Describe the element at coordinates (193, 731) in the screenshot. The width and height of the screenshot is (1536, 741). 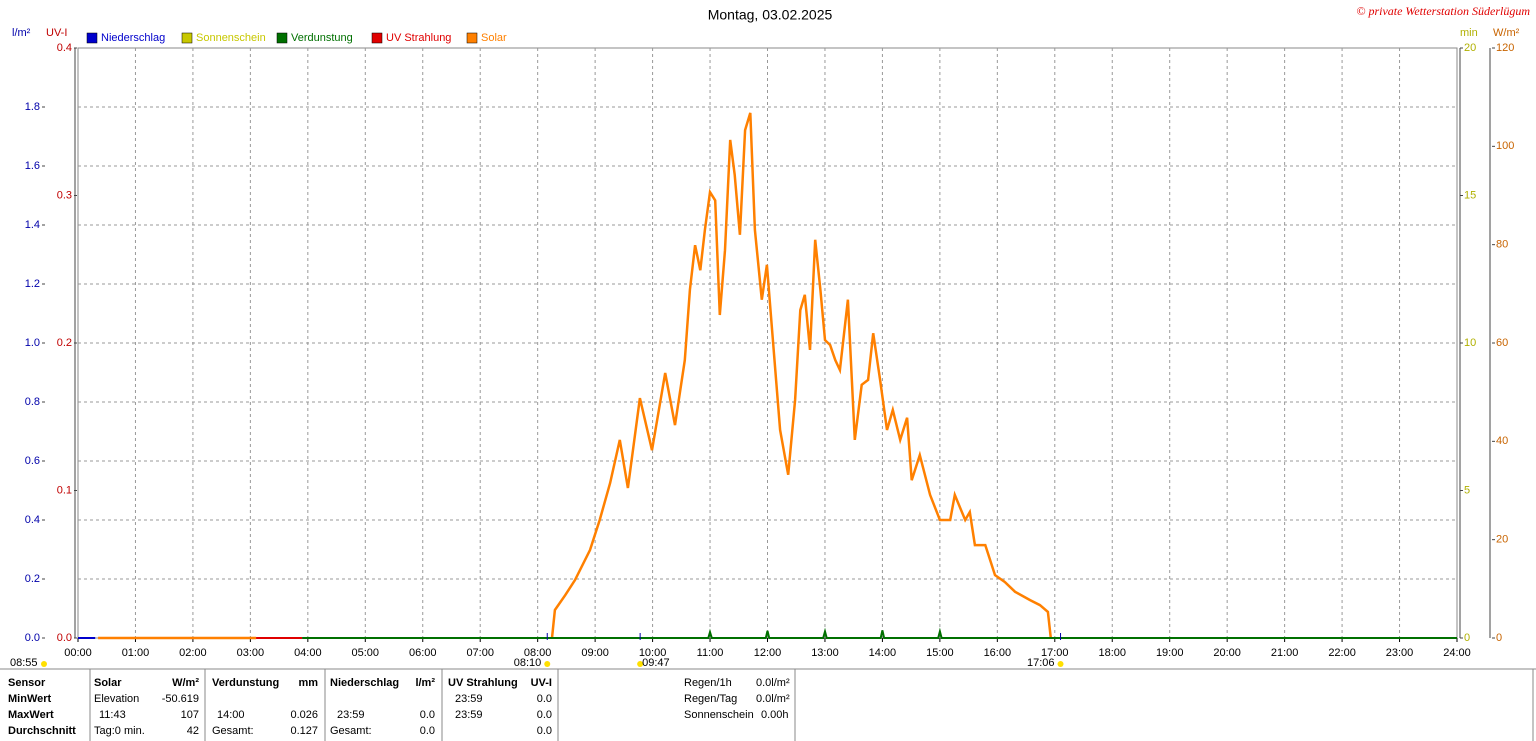
I see `cell: 42` at that location.